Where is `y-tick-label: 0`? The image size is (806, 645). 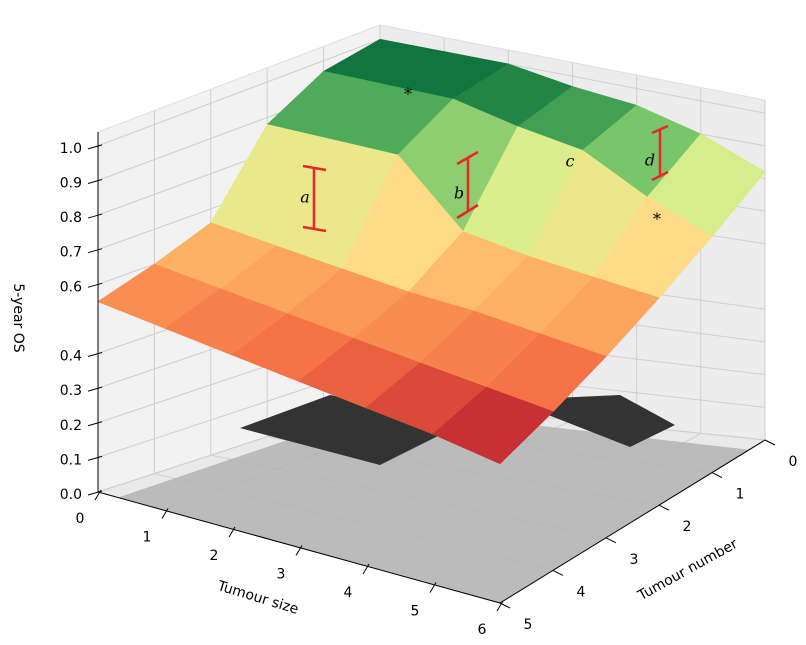
y-tick-label: 0 is located at coordinates (793, 462).